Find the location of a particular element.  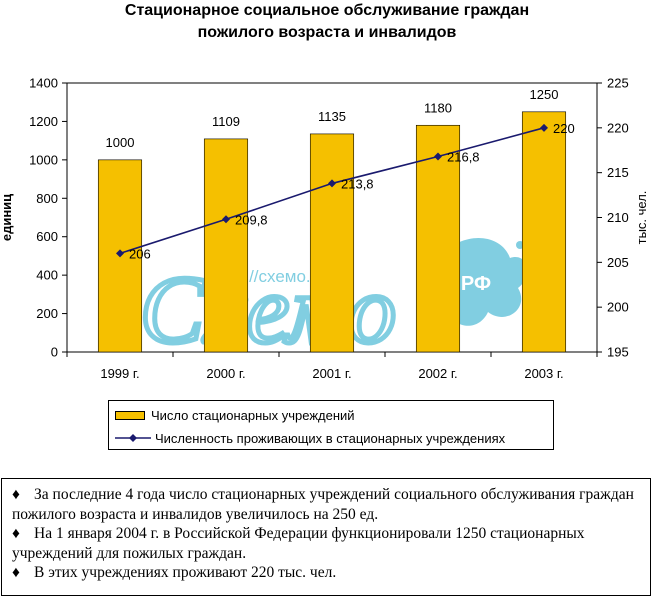

left-axis-tick-label: 600 is located at coordinates (47, 236).